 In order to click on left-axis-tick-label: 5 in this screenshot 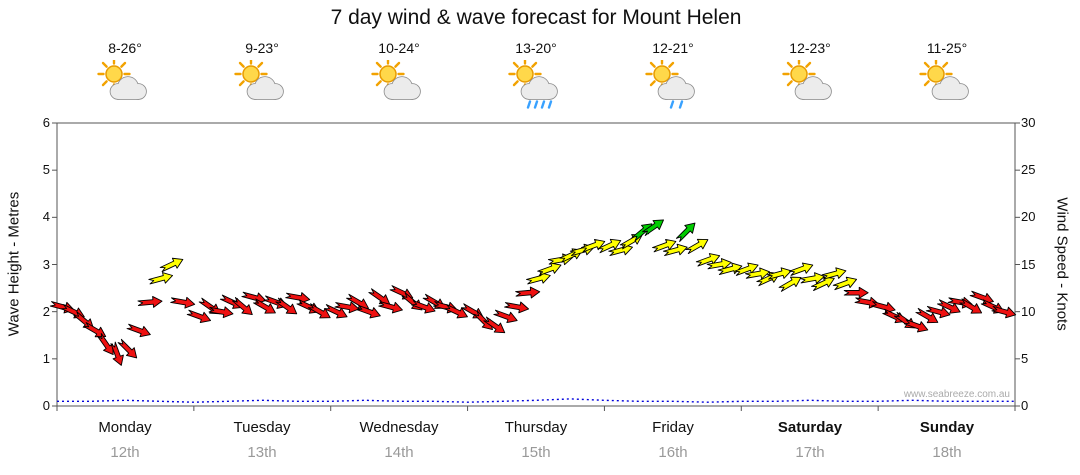, I will do `click(46, 170)`.